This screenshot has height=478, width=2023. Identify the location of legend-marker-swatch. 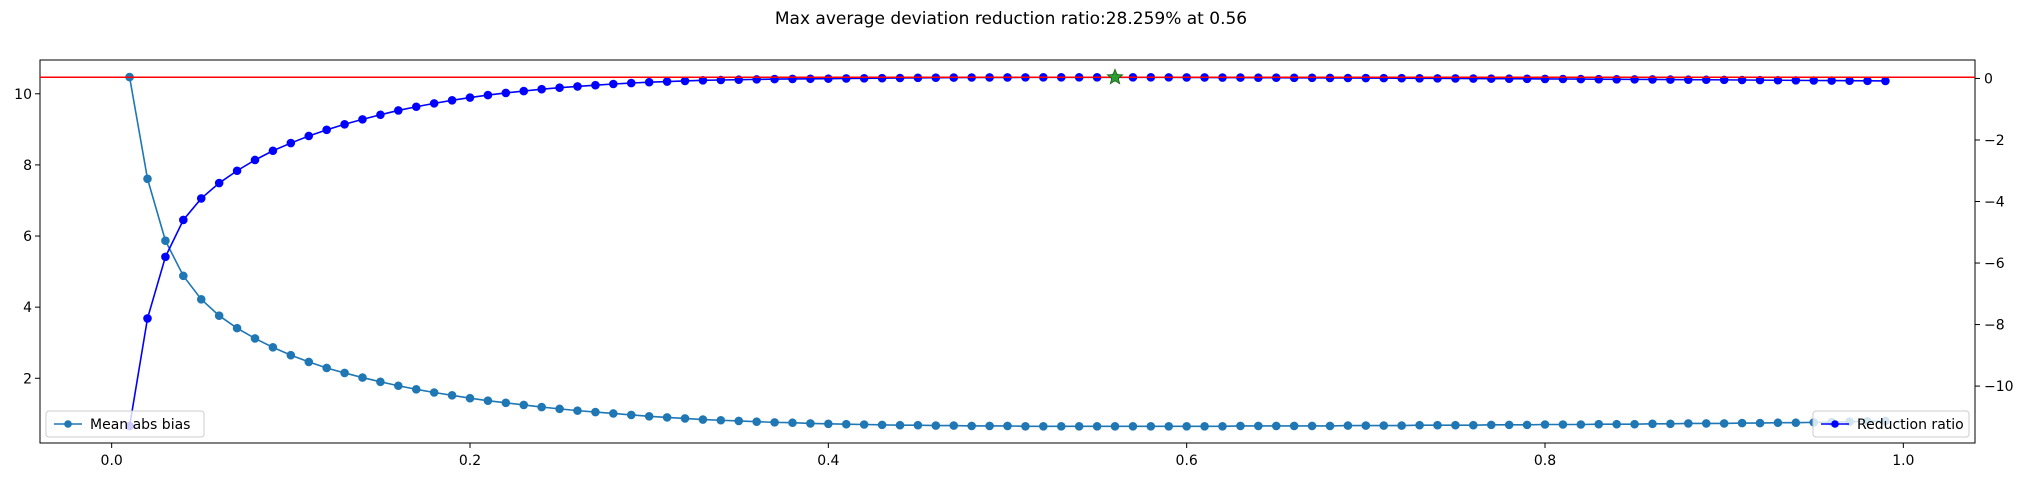
(1835, 424).